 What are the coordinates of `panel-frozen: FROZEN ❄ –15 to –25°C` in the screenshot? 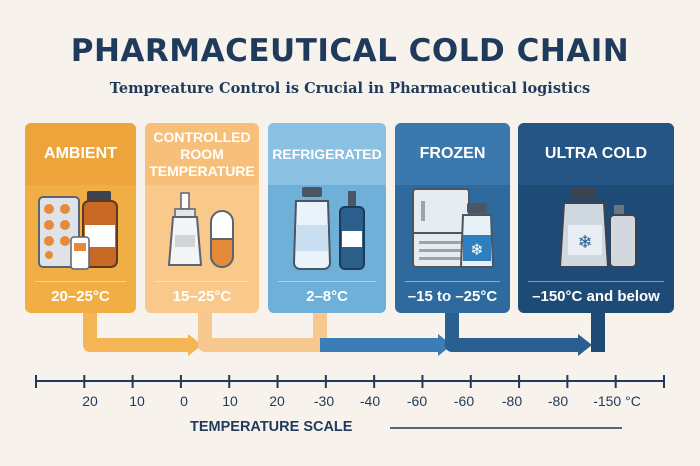 It's located at (452, 218).